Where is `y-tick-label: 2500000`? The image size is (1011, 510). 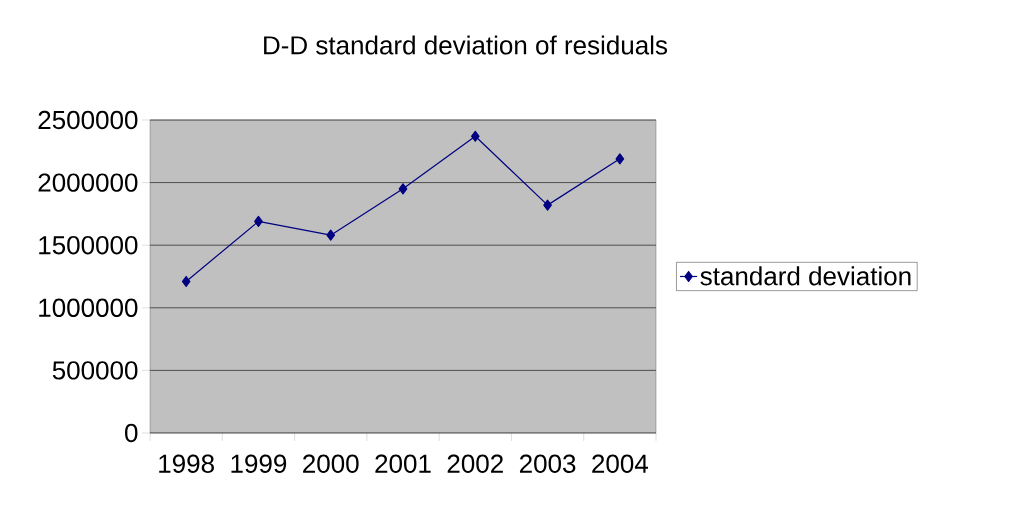
y-tick-label: 2500000 is located at coordinates (88, 120).